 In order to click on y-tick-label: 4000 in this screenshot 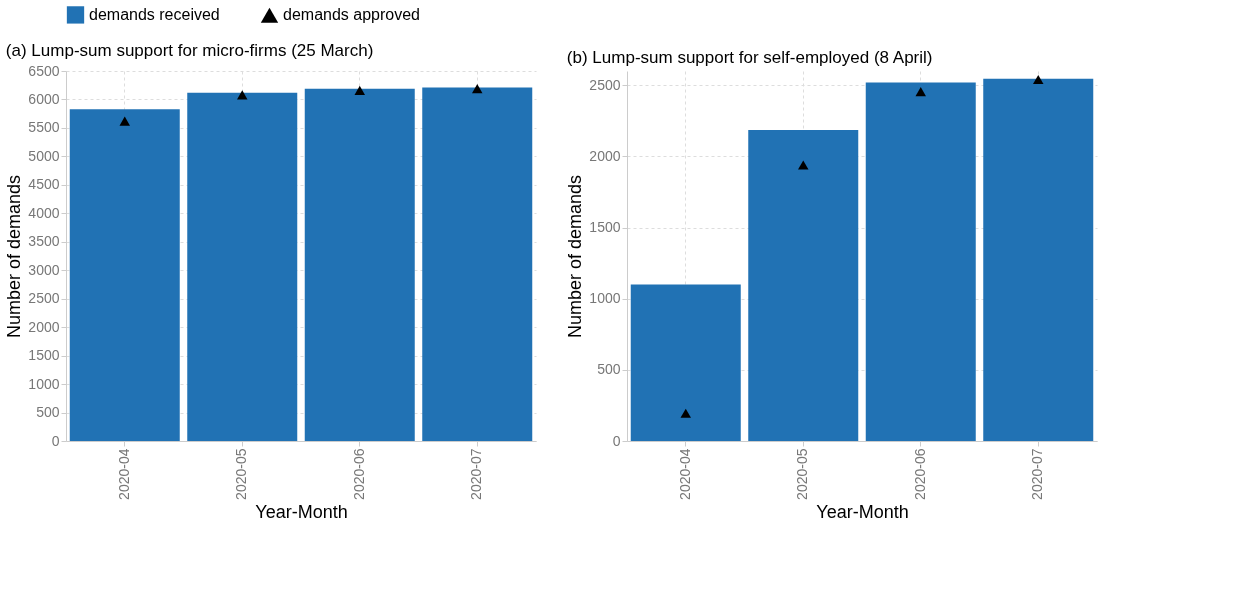, I will do `click(44, 212)`.